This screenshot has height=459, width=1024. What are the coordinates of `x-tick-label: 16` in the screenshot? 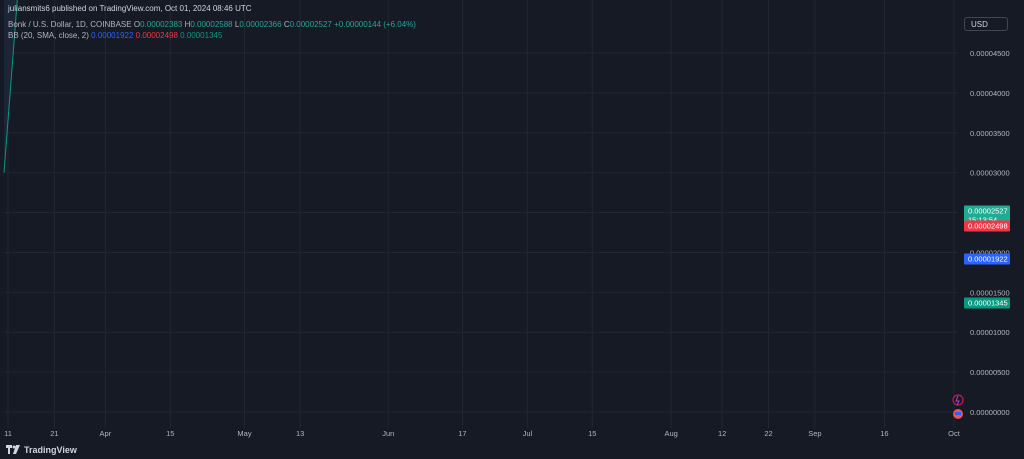 It's located at (884, 433).